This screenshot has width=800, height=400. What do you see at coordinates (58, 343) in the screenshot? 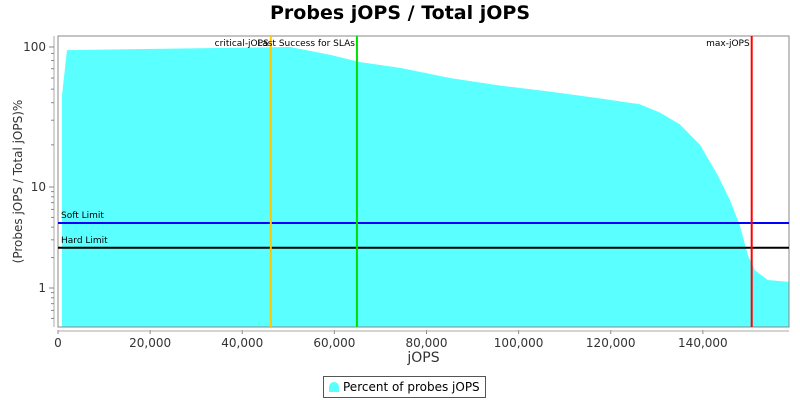
I see `x-tick-label: 0` at bounding box center [58, 343].